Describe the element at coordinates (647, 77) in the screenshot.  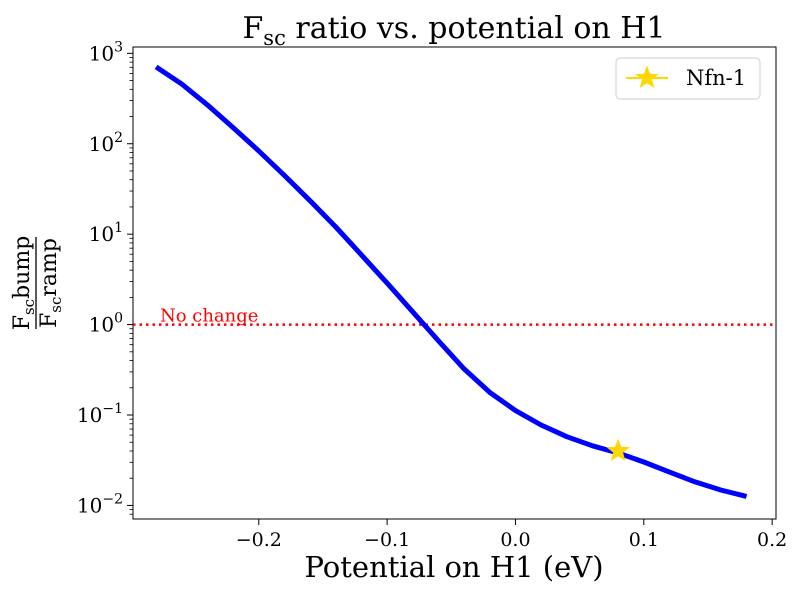
I see `legend-star-icon` at that location.